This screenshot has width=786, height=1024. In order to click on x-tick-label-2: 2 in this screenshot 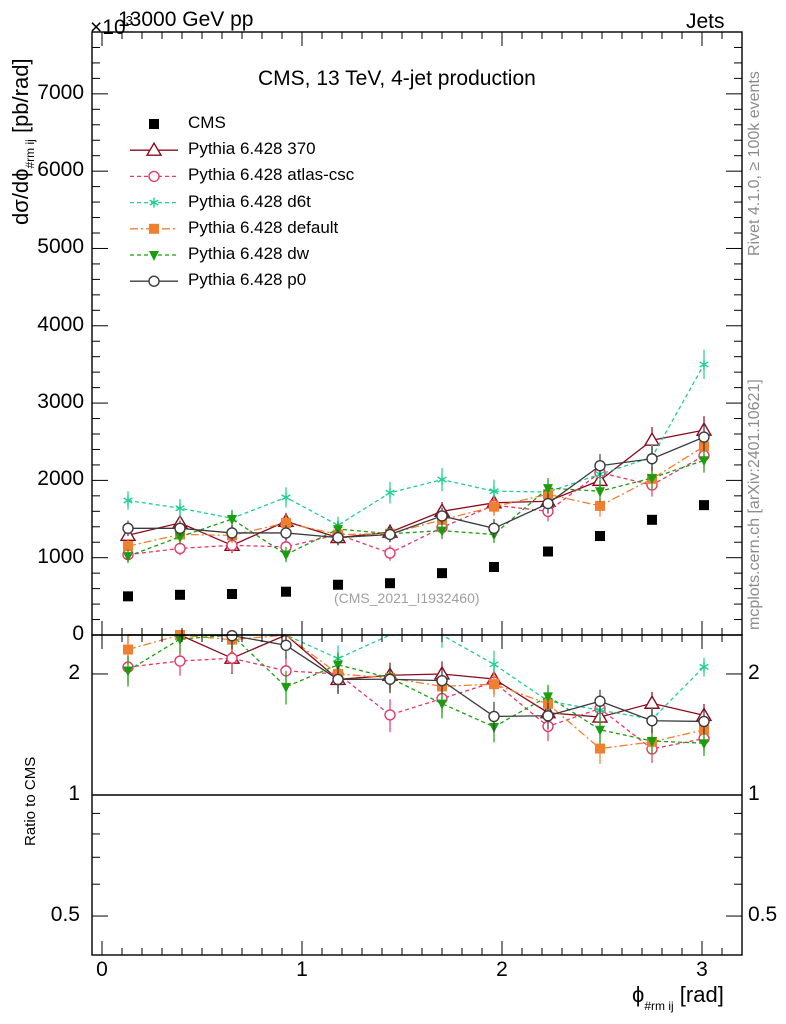, I will do `click(502, 969)`.